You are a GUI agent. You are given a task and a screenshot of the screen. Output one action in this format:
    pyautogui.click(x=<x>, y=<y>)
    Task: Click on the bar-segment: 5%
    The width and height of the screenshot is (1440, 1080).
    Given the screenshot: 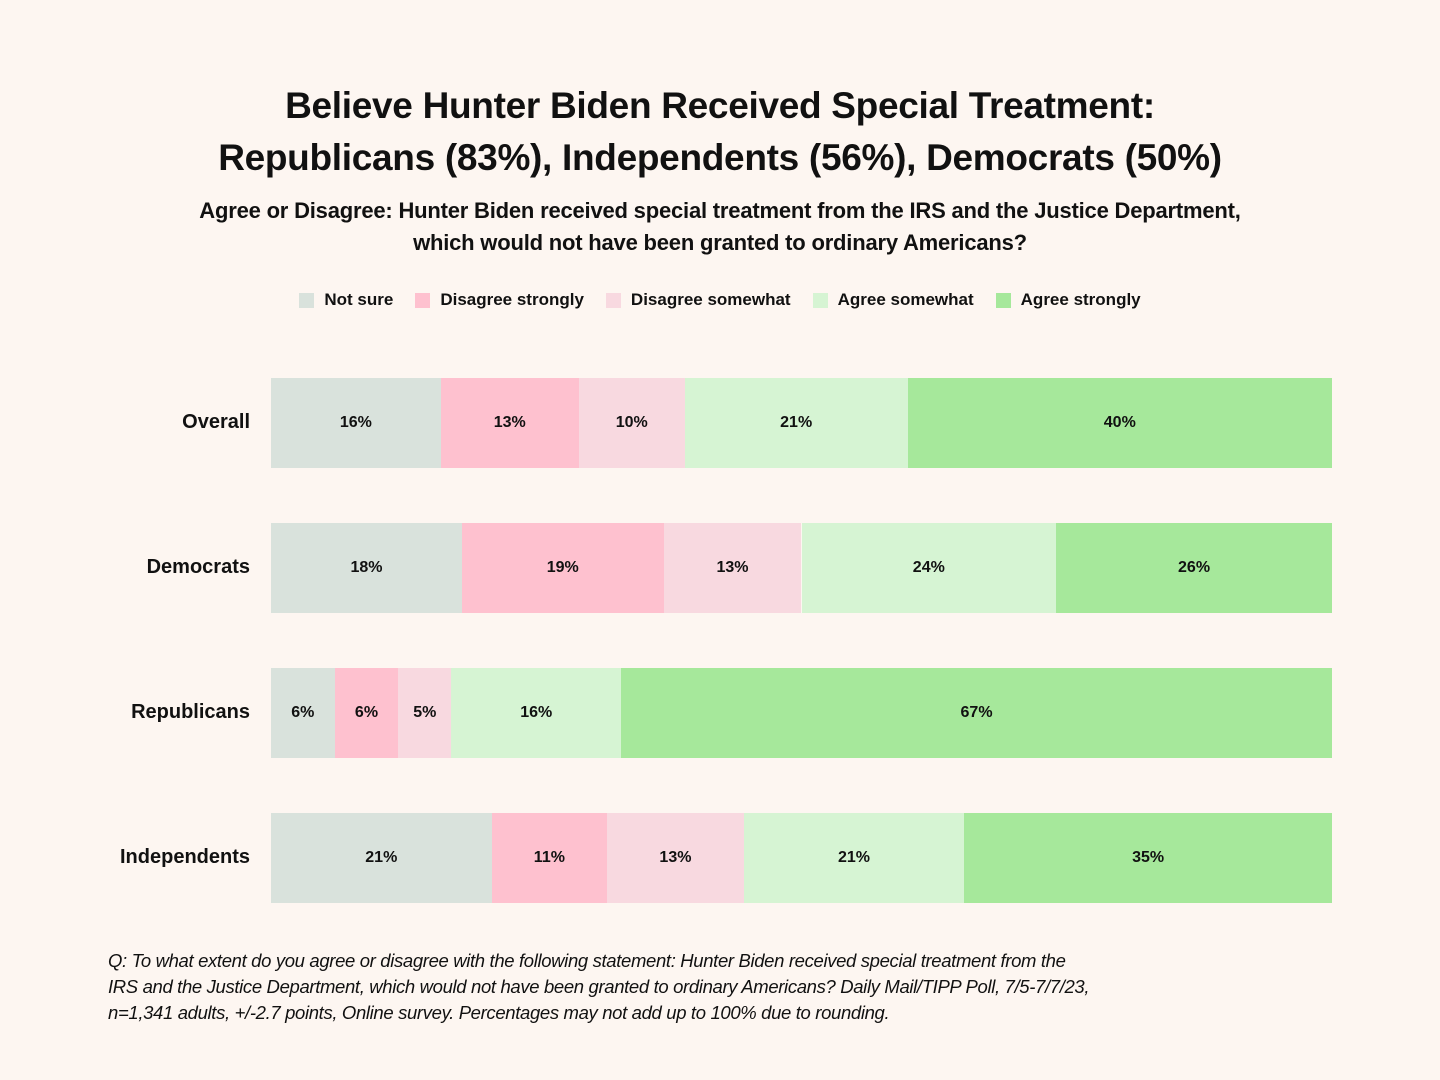 What is the action you would take?
    pyautogui.click(x=425, y=713)
    